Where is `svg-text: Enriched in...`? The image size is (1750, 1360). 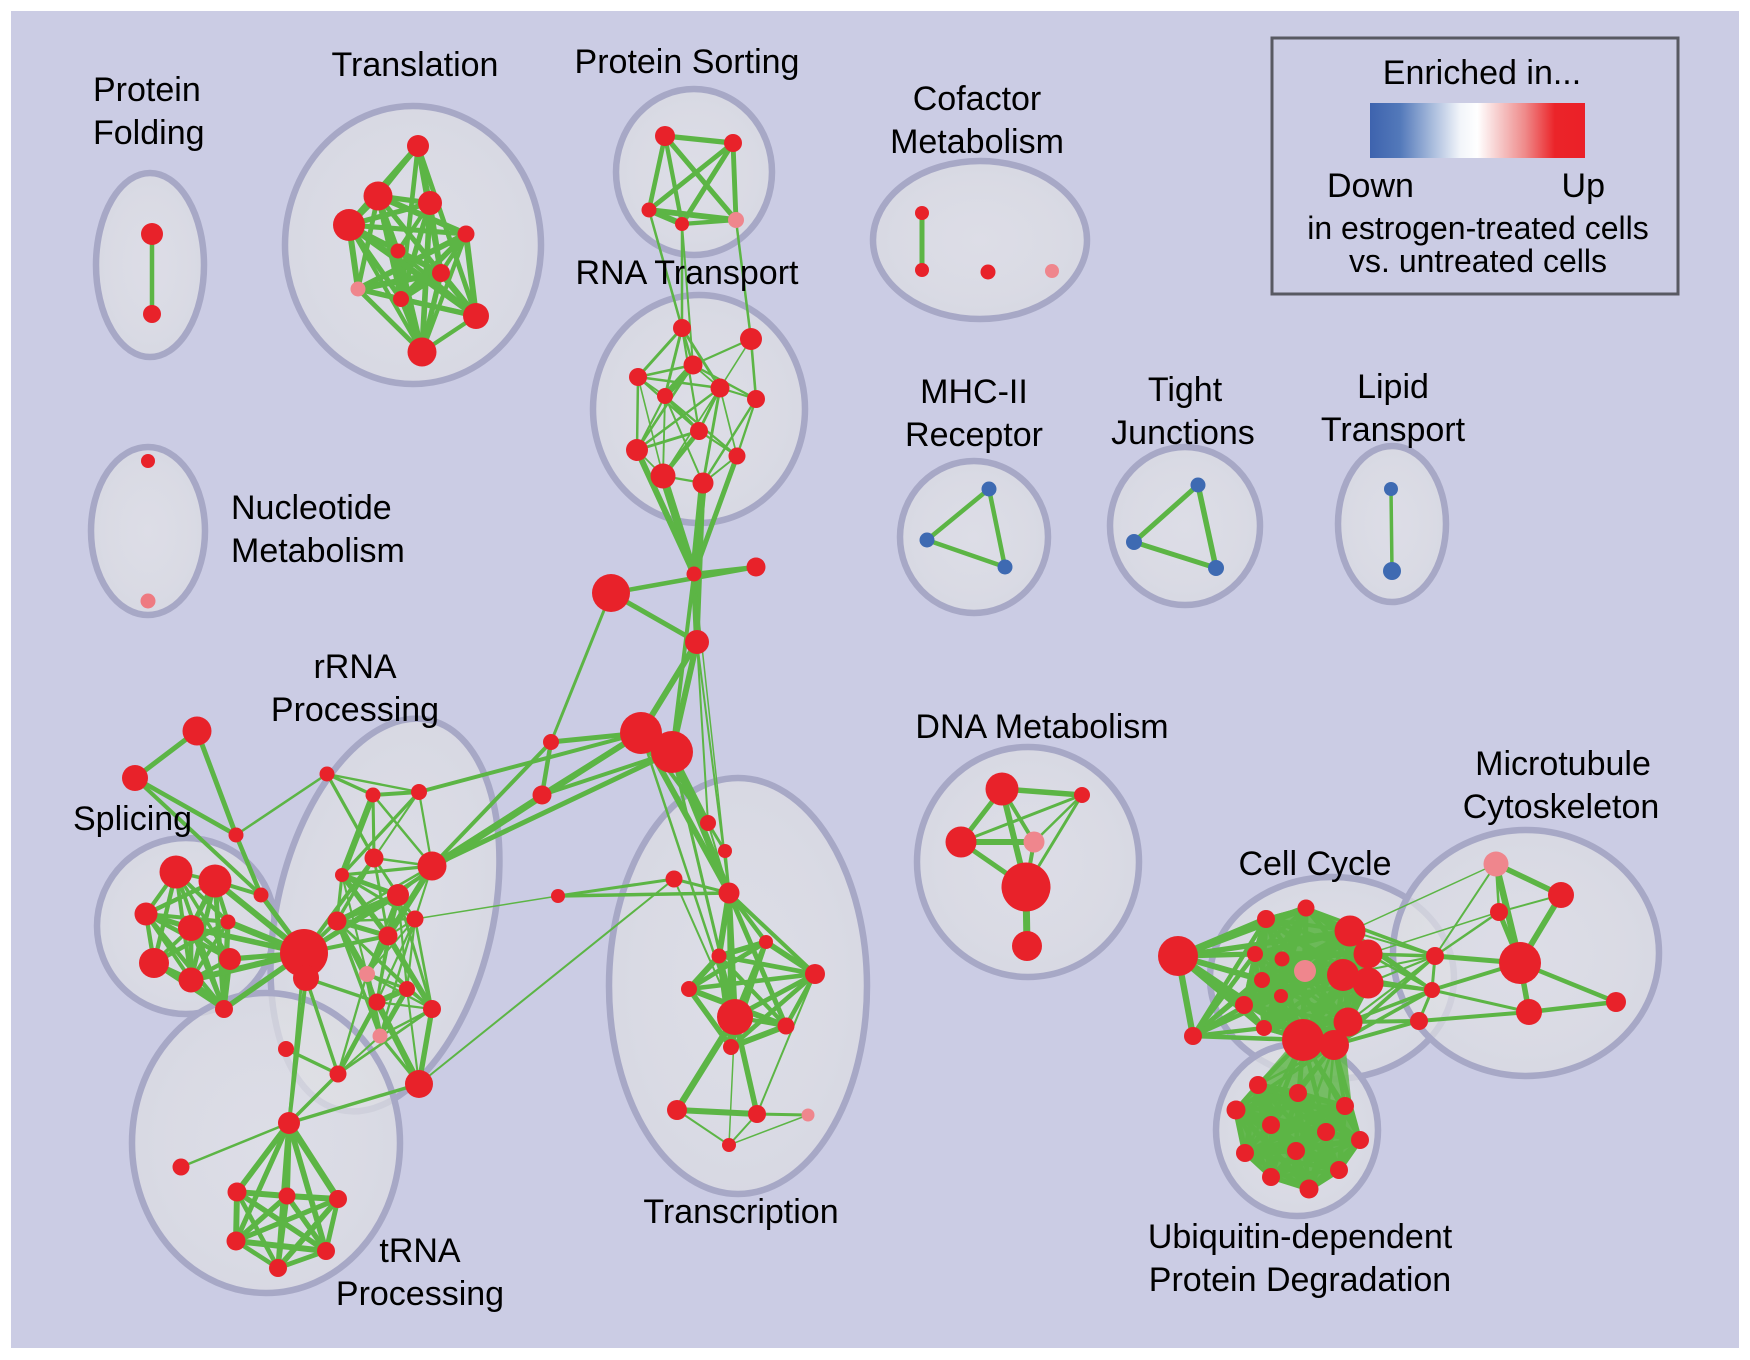
svg-text: Enriched in... is located at coordinates (1482, 73).